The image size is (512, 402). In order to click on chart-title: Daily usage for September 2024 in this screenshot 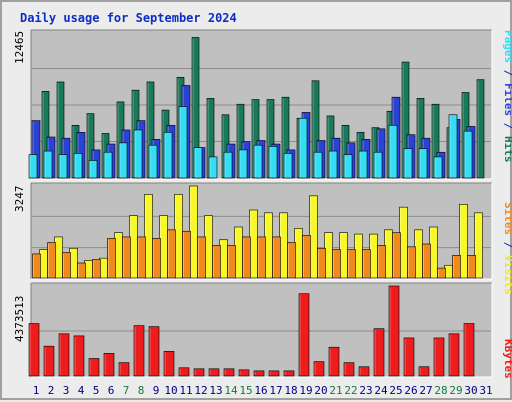, I will do `click(128, 18)`.